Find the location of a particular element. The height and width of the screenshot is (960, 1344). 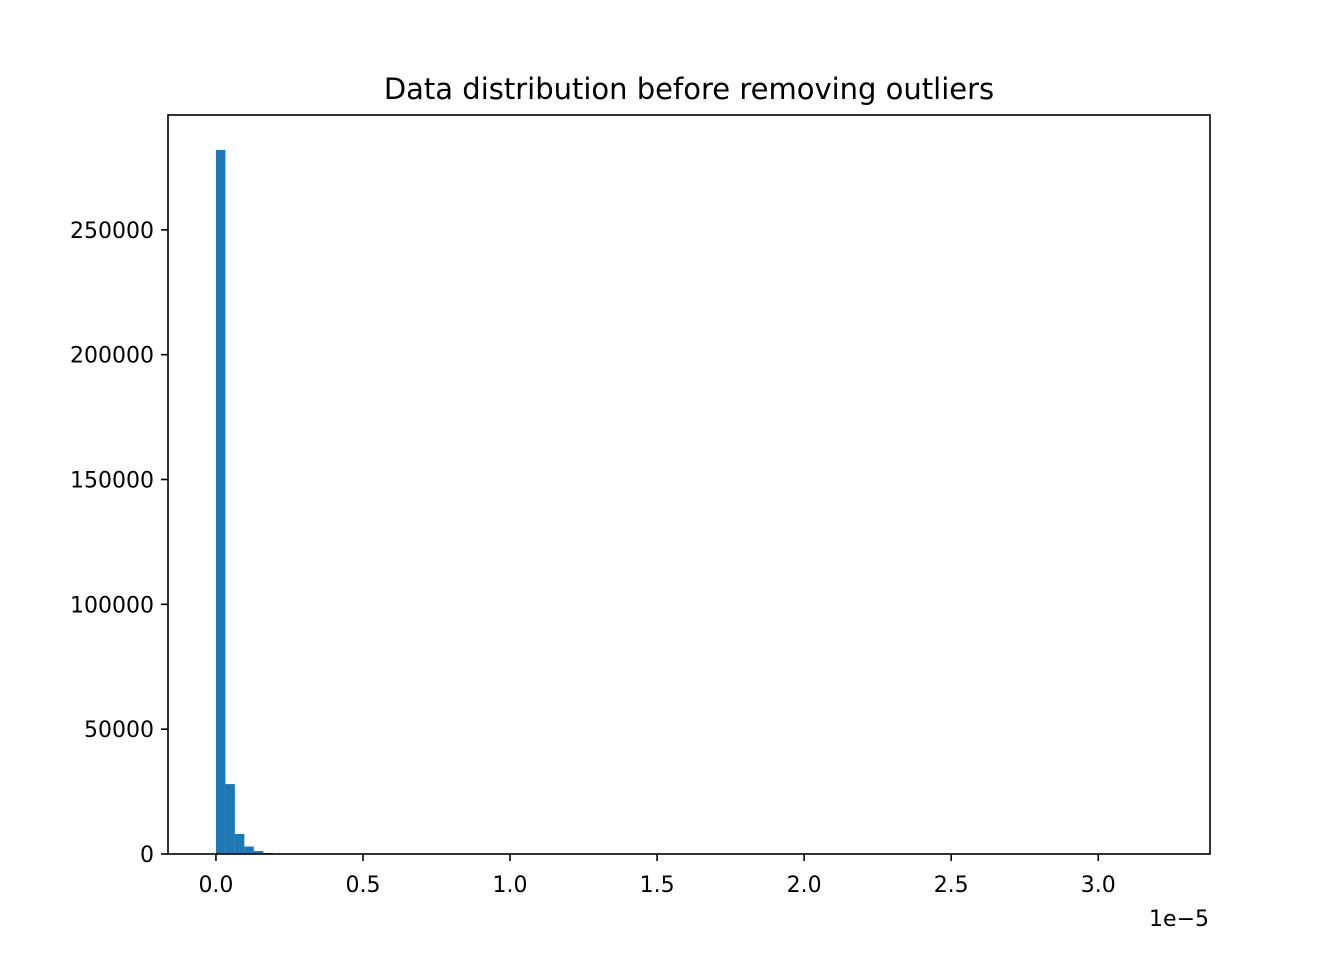

x-tick-label: 2.0 is located at coordinates (804, 885).